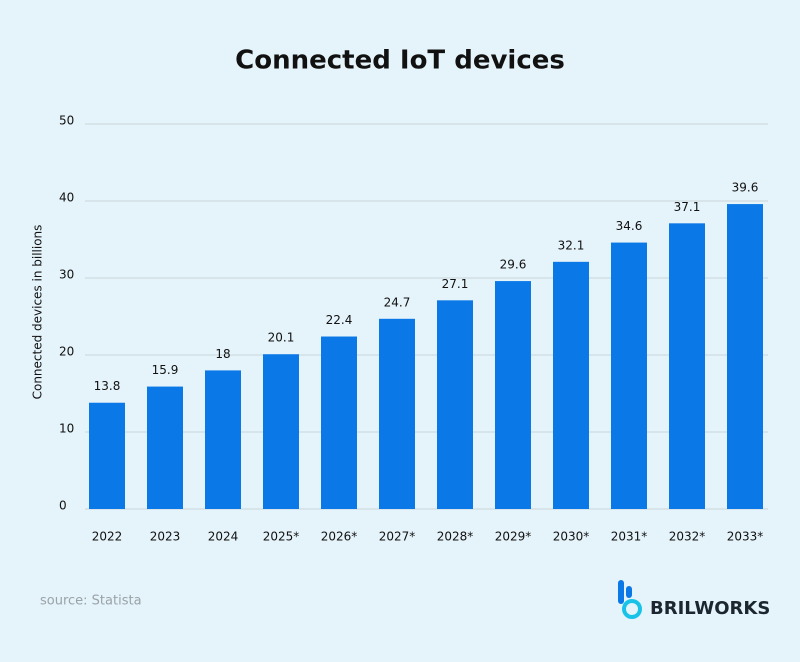 The height and width of the screenshot is (662, 800). Describe the element at coordinates (455, 284) in the screenshot. I see `value-label: 27.1` at that location.